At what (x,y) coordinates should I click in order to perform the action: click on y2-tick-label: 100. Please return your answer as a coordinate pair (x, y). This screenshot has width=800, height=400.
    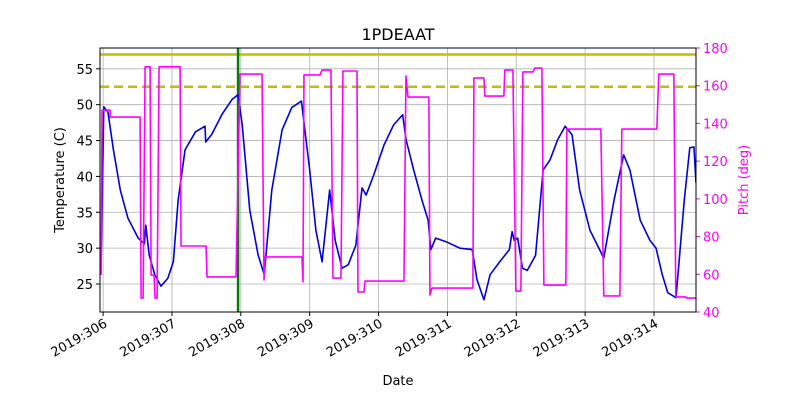
    Looking at the image, I should click on (715, 200).